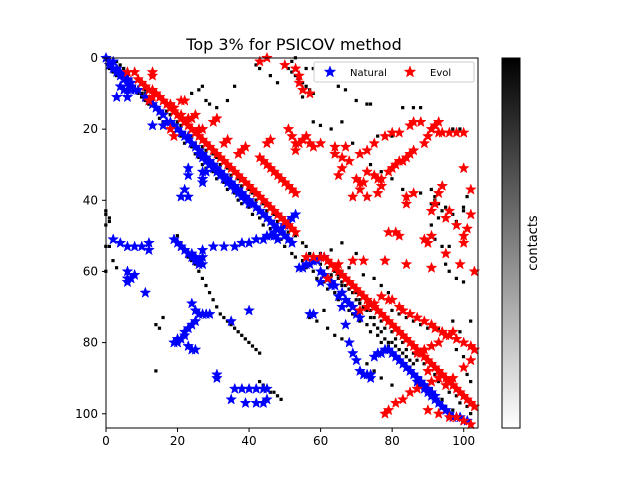 This screenshot has height=480, width=640. I want to click on y-tick-label: 0, so click(94, 58).